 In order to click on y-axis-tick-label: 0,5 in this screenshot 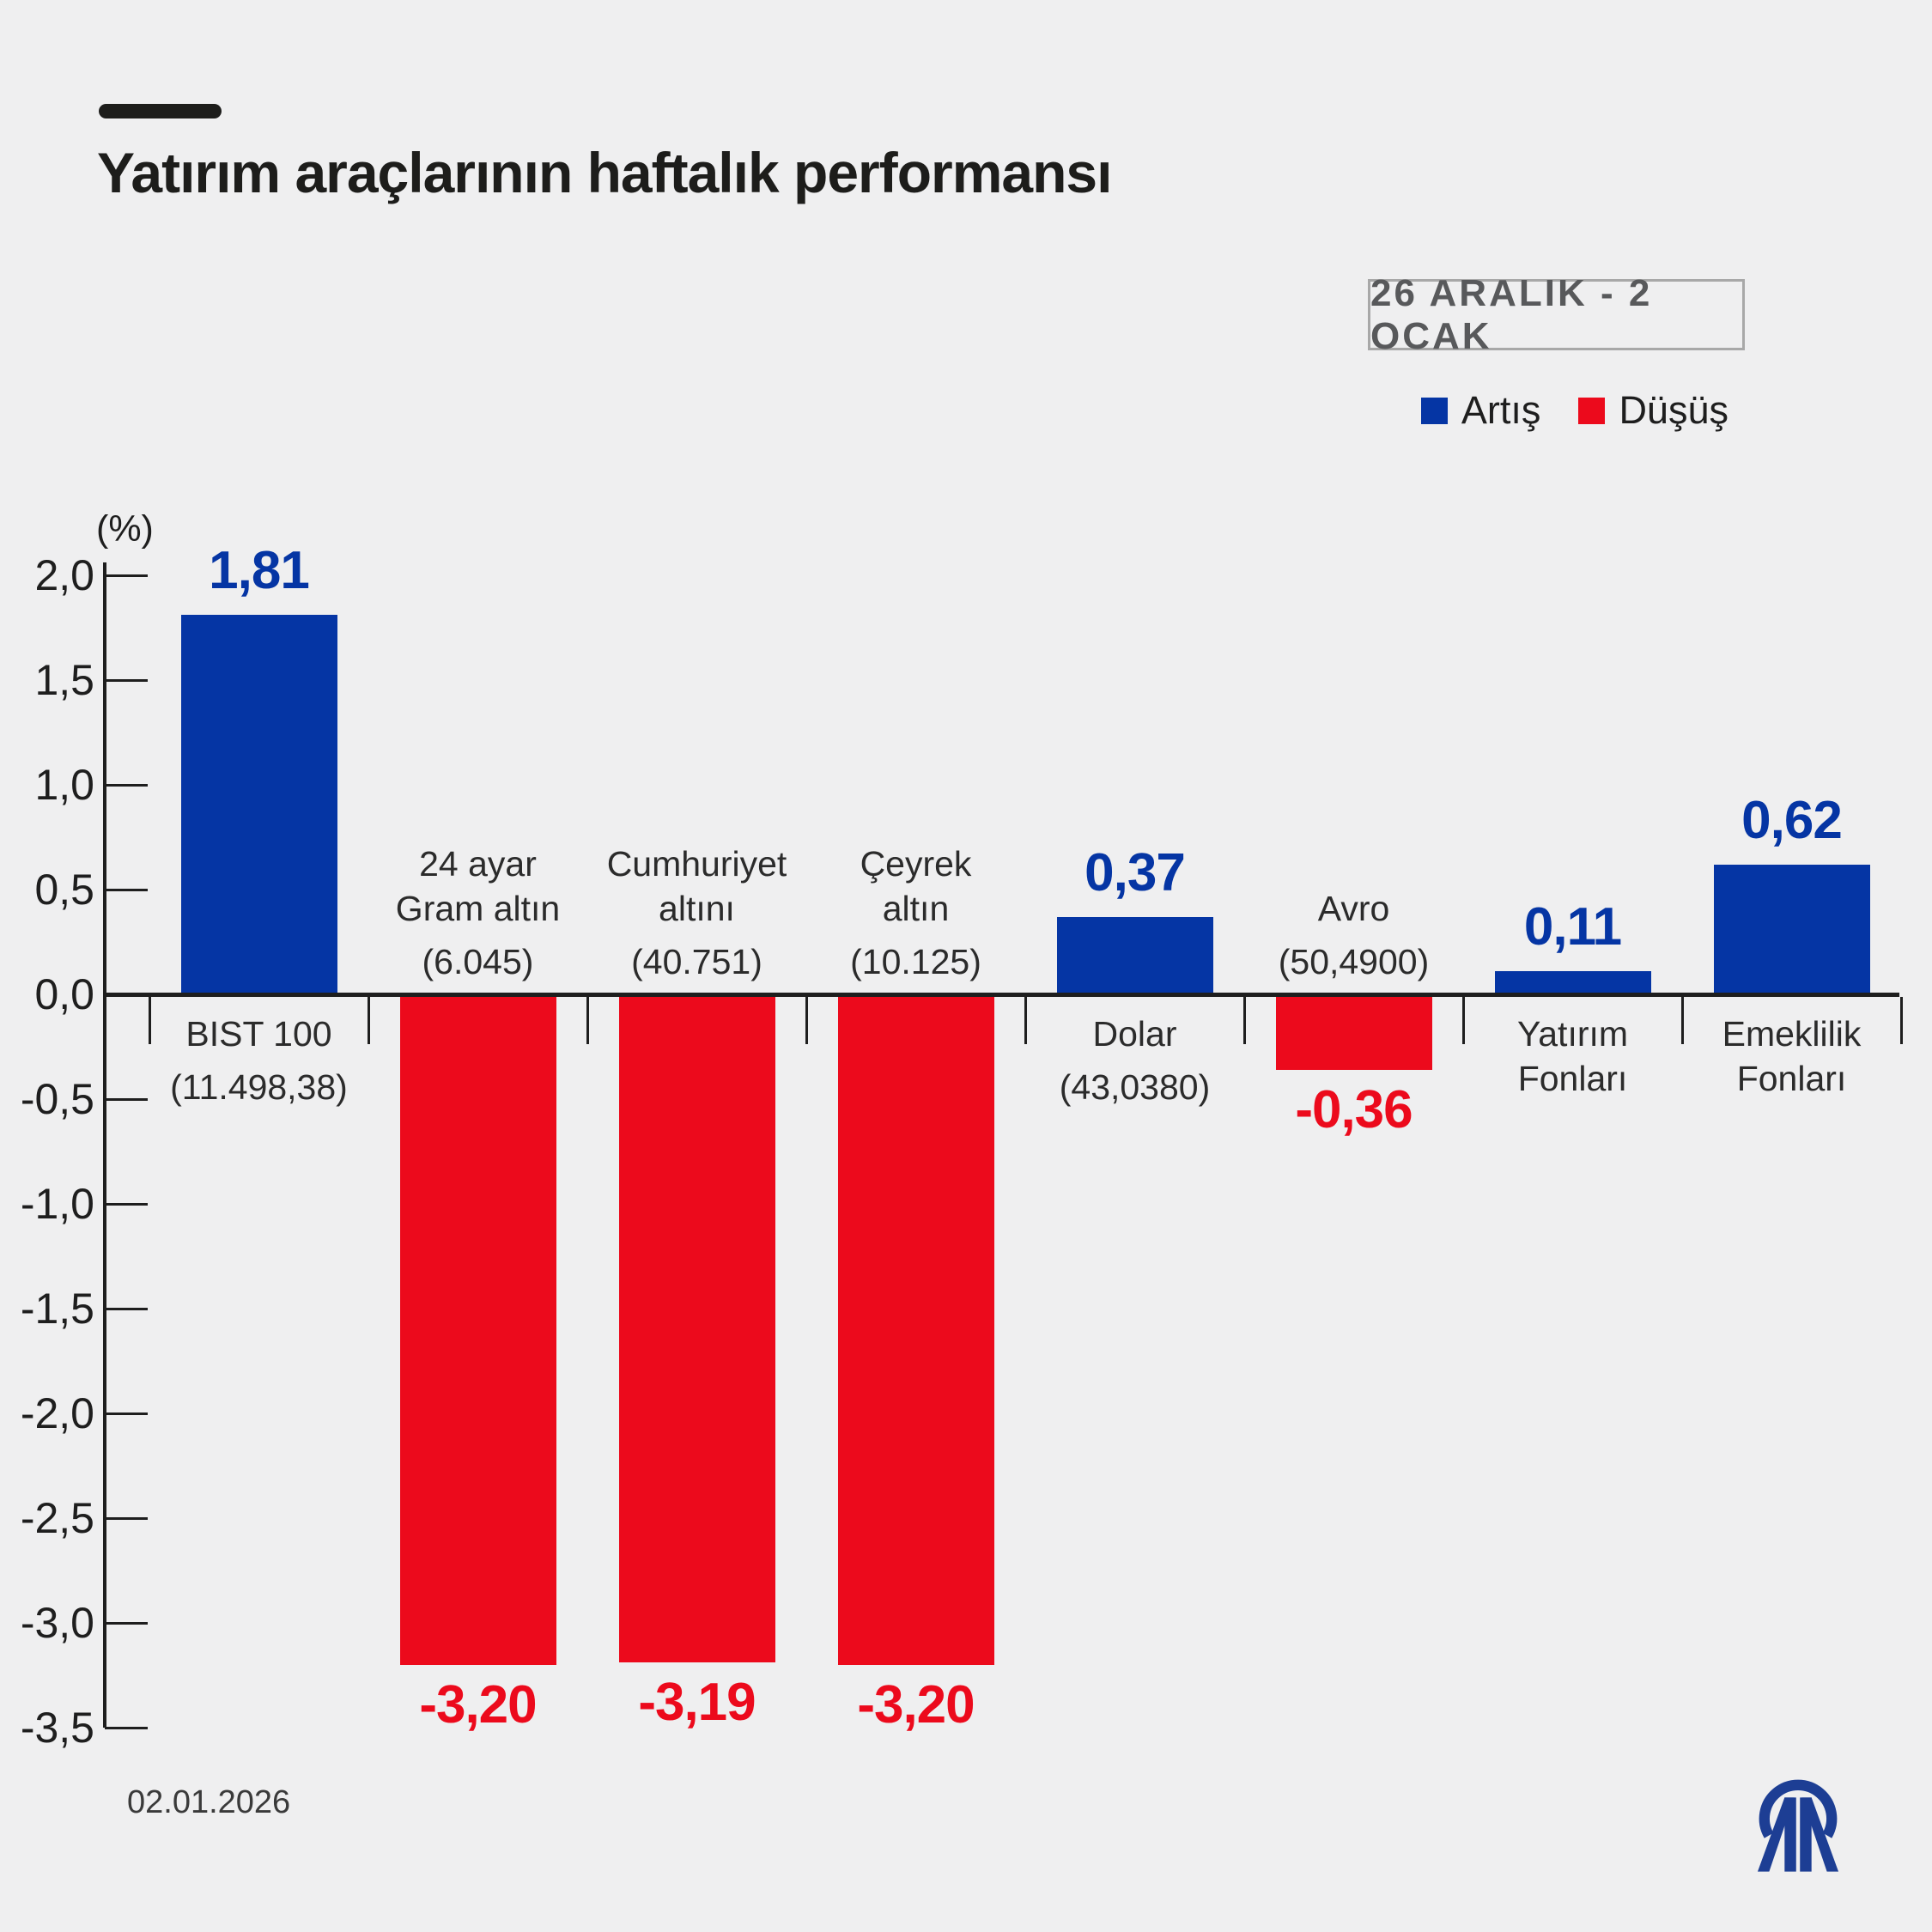, I will do `click(64, 890)`.